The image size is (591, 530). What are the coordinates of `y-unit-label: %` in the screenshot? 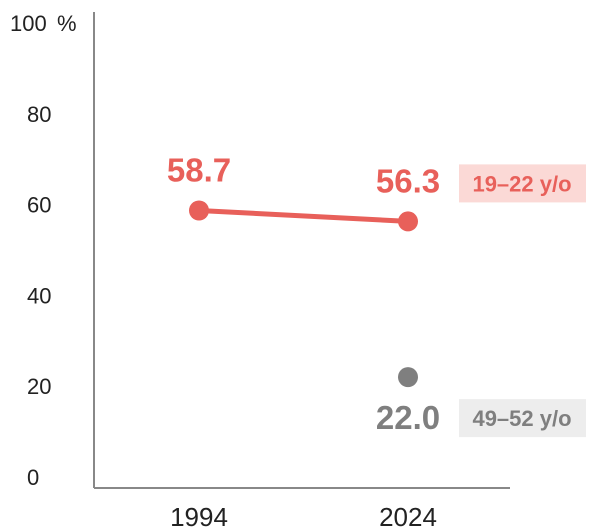 It's located at (67, 23).